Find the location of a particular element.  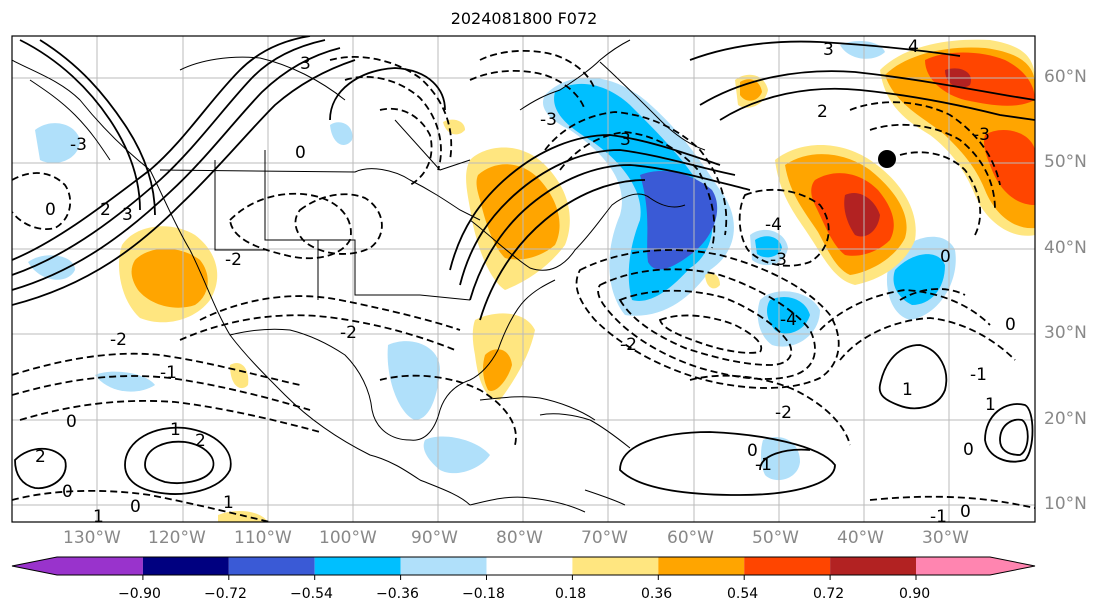

shade-pos-darkred is located at coordinates (862, 214).